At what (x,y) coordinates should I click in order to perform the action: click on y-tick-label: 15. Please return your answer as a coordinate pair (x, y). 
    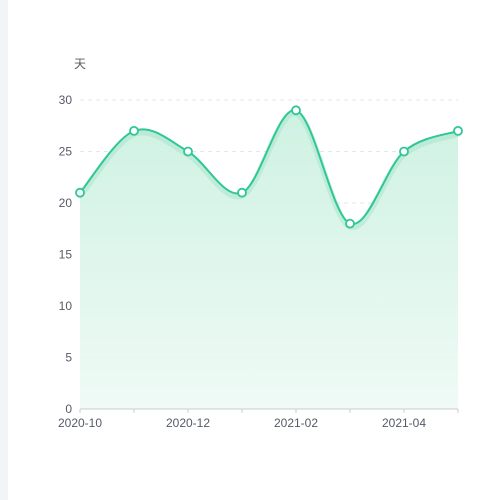
    Looking at the image, I should click on (66, 255).